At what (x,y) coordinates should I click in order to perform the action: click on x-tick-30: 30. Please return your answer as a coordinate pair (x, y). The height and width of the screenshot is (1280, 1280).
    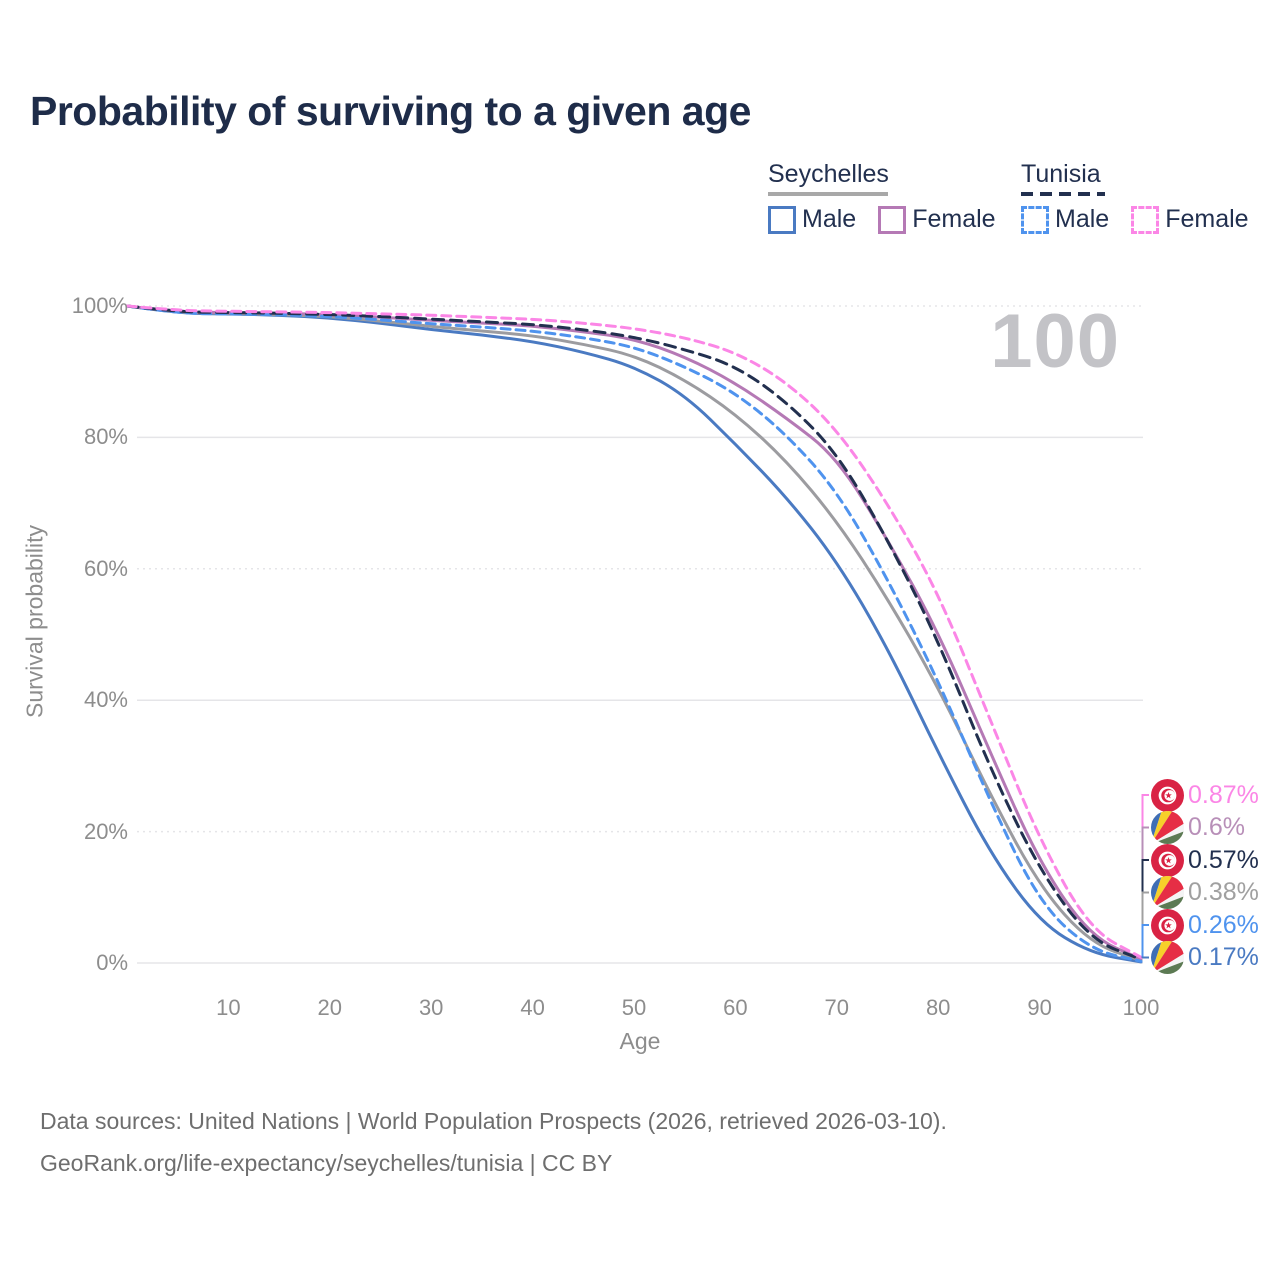
    Looking at the image, I should click on (431, 1007).